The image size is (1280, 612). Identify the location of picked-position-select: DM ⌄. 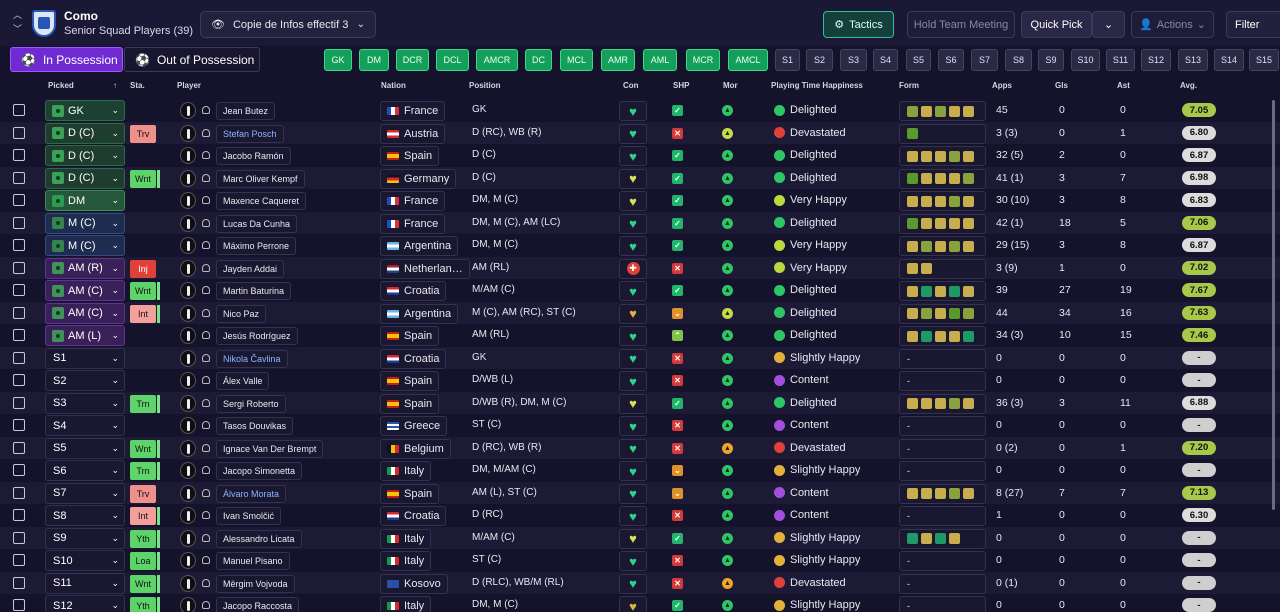
(85, 200).